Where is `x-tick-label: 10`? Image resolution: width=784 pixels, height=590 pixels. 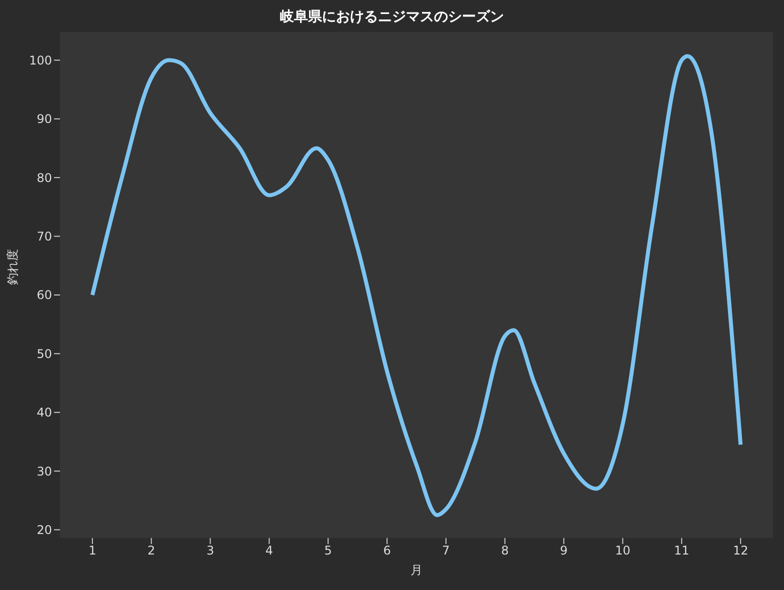
x-tick-label: 10 is located at coordinates (622, 551).